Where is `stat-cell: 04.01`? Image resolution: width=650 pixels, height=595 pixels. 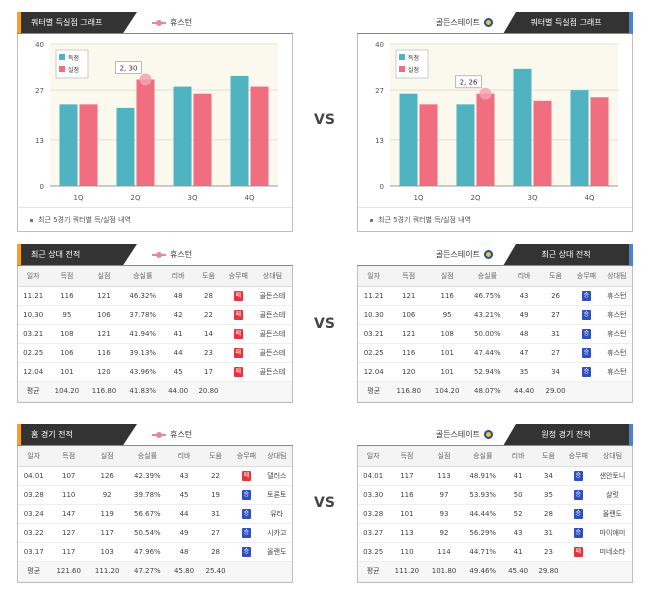 stat-cell: 04.01 is located at coordinates (34, 476).